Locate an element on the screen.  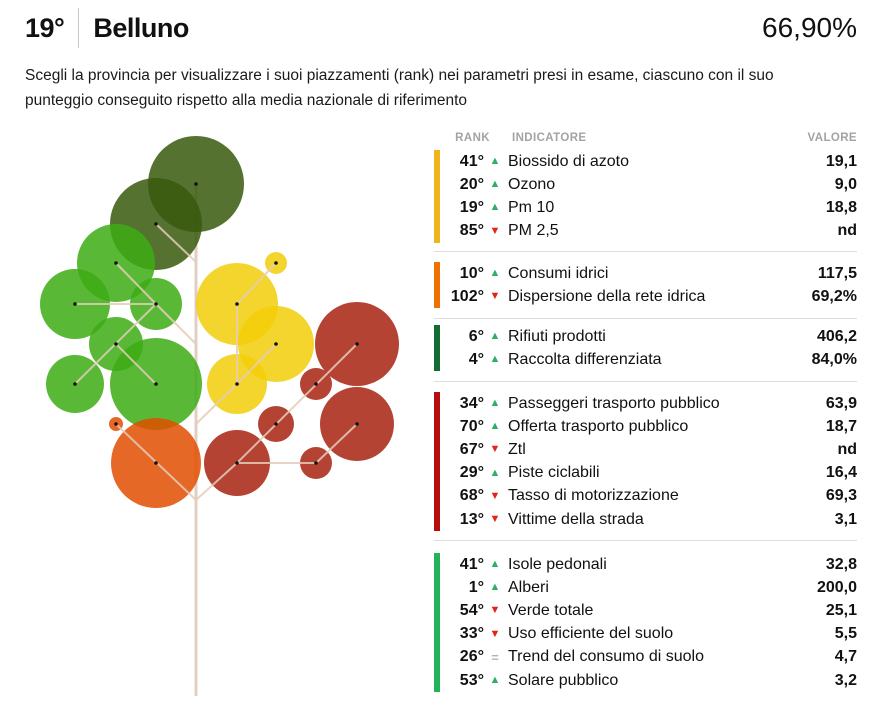
indicator-row: 70° ▲ Offerta trasporto pubblico 18,7 is located at coordinates (648, 426).